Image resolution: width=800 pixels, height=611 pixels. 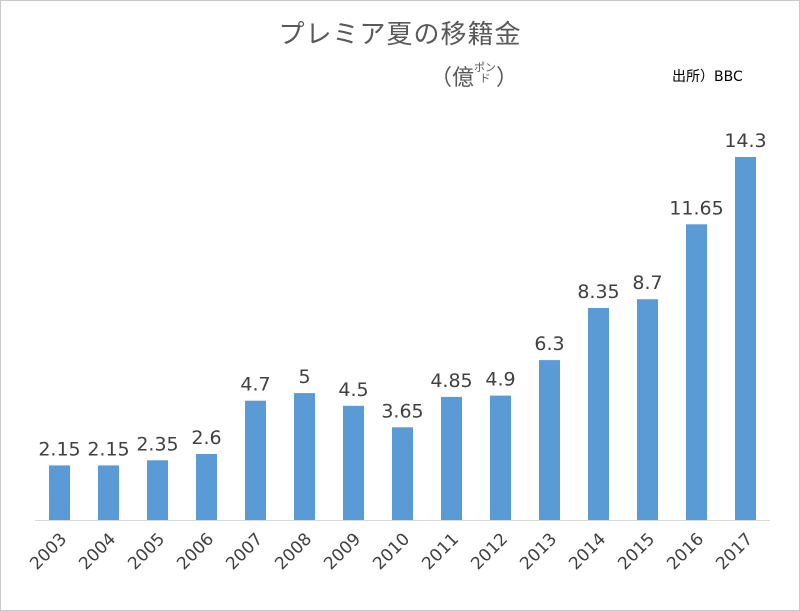 I want to click on x-tick-label-2006: 2006, so click(x=195, y=551).